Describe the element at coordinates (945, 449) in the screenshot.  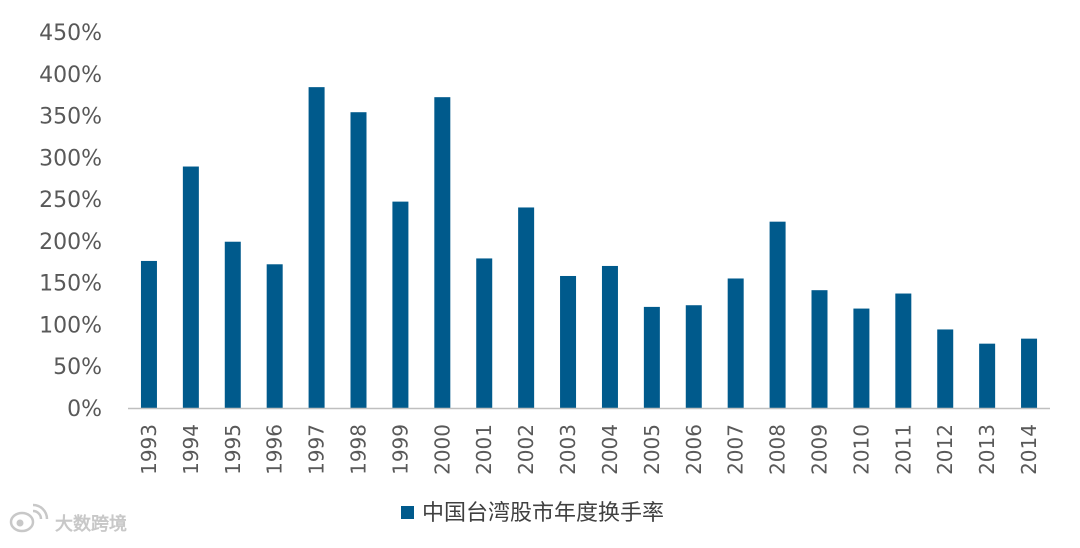
I see `x-tick-label: 2012` at that location.